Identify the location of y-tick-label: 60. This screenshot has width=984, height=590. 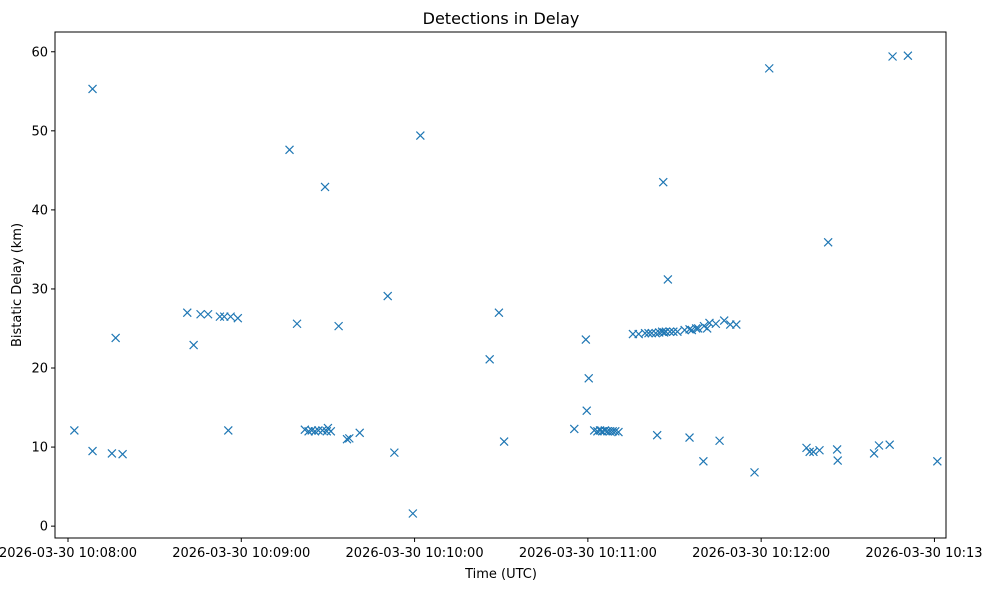
(39, 52).